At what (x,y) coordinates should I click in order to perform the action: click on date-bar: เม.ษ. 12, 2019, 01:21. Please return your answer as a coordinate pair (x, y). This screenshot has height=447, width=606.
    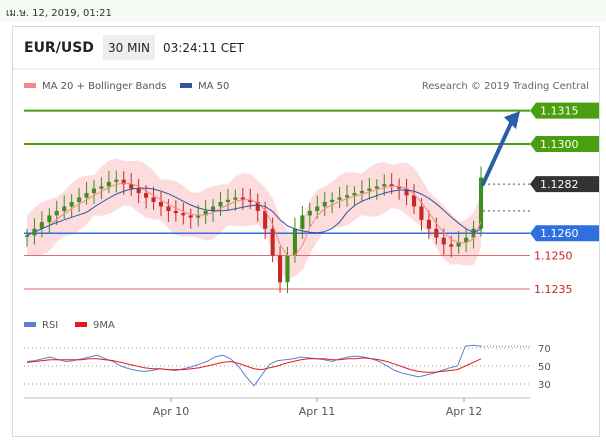
    Looking at the image, I should click on (303, 11).